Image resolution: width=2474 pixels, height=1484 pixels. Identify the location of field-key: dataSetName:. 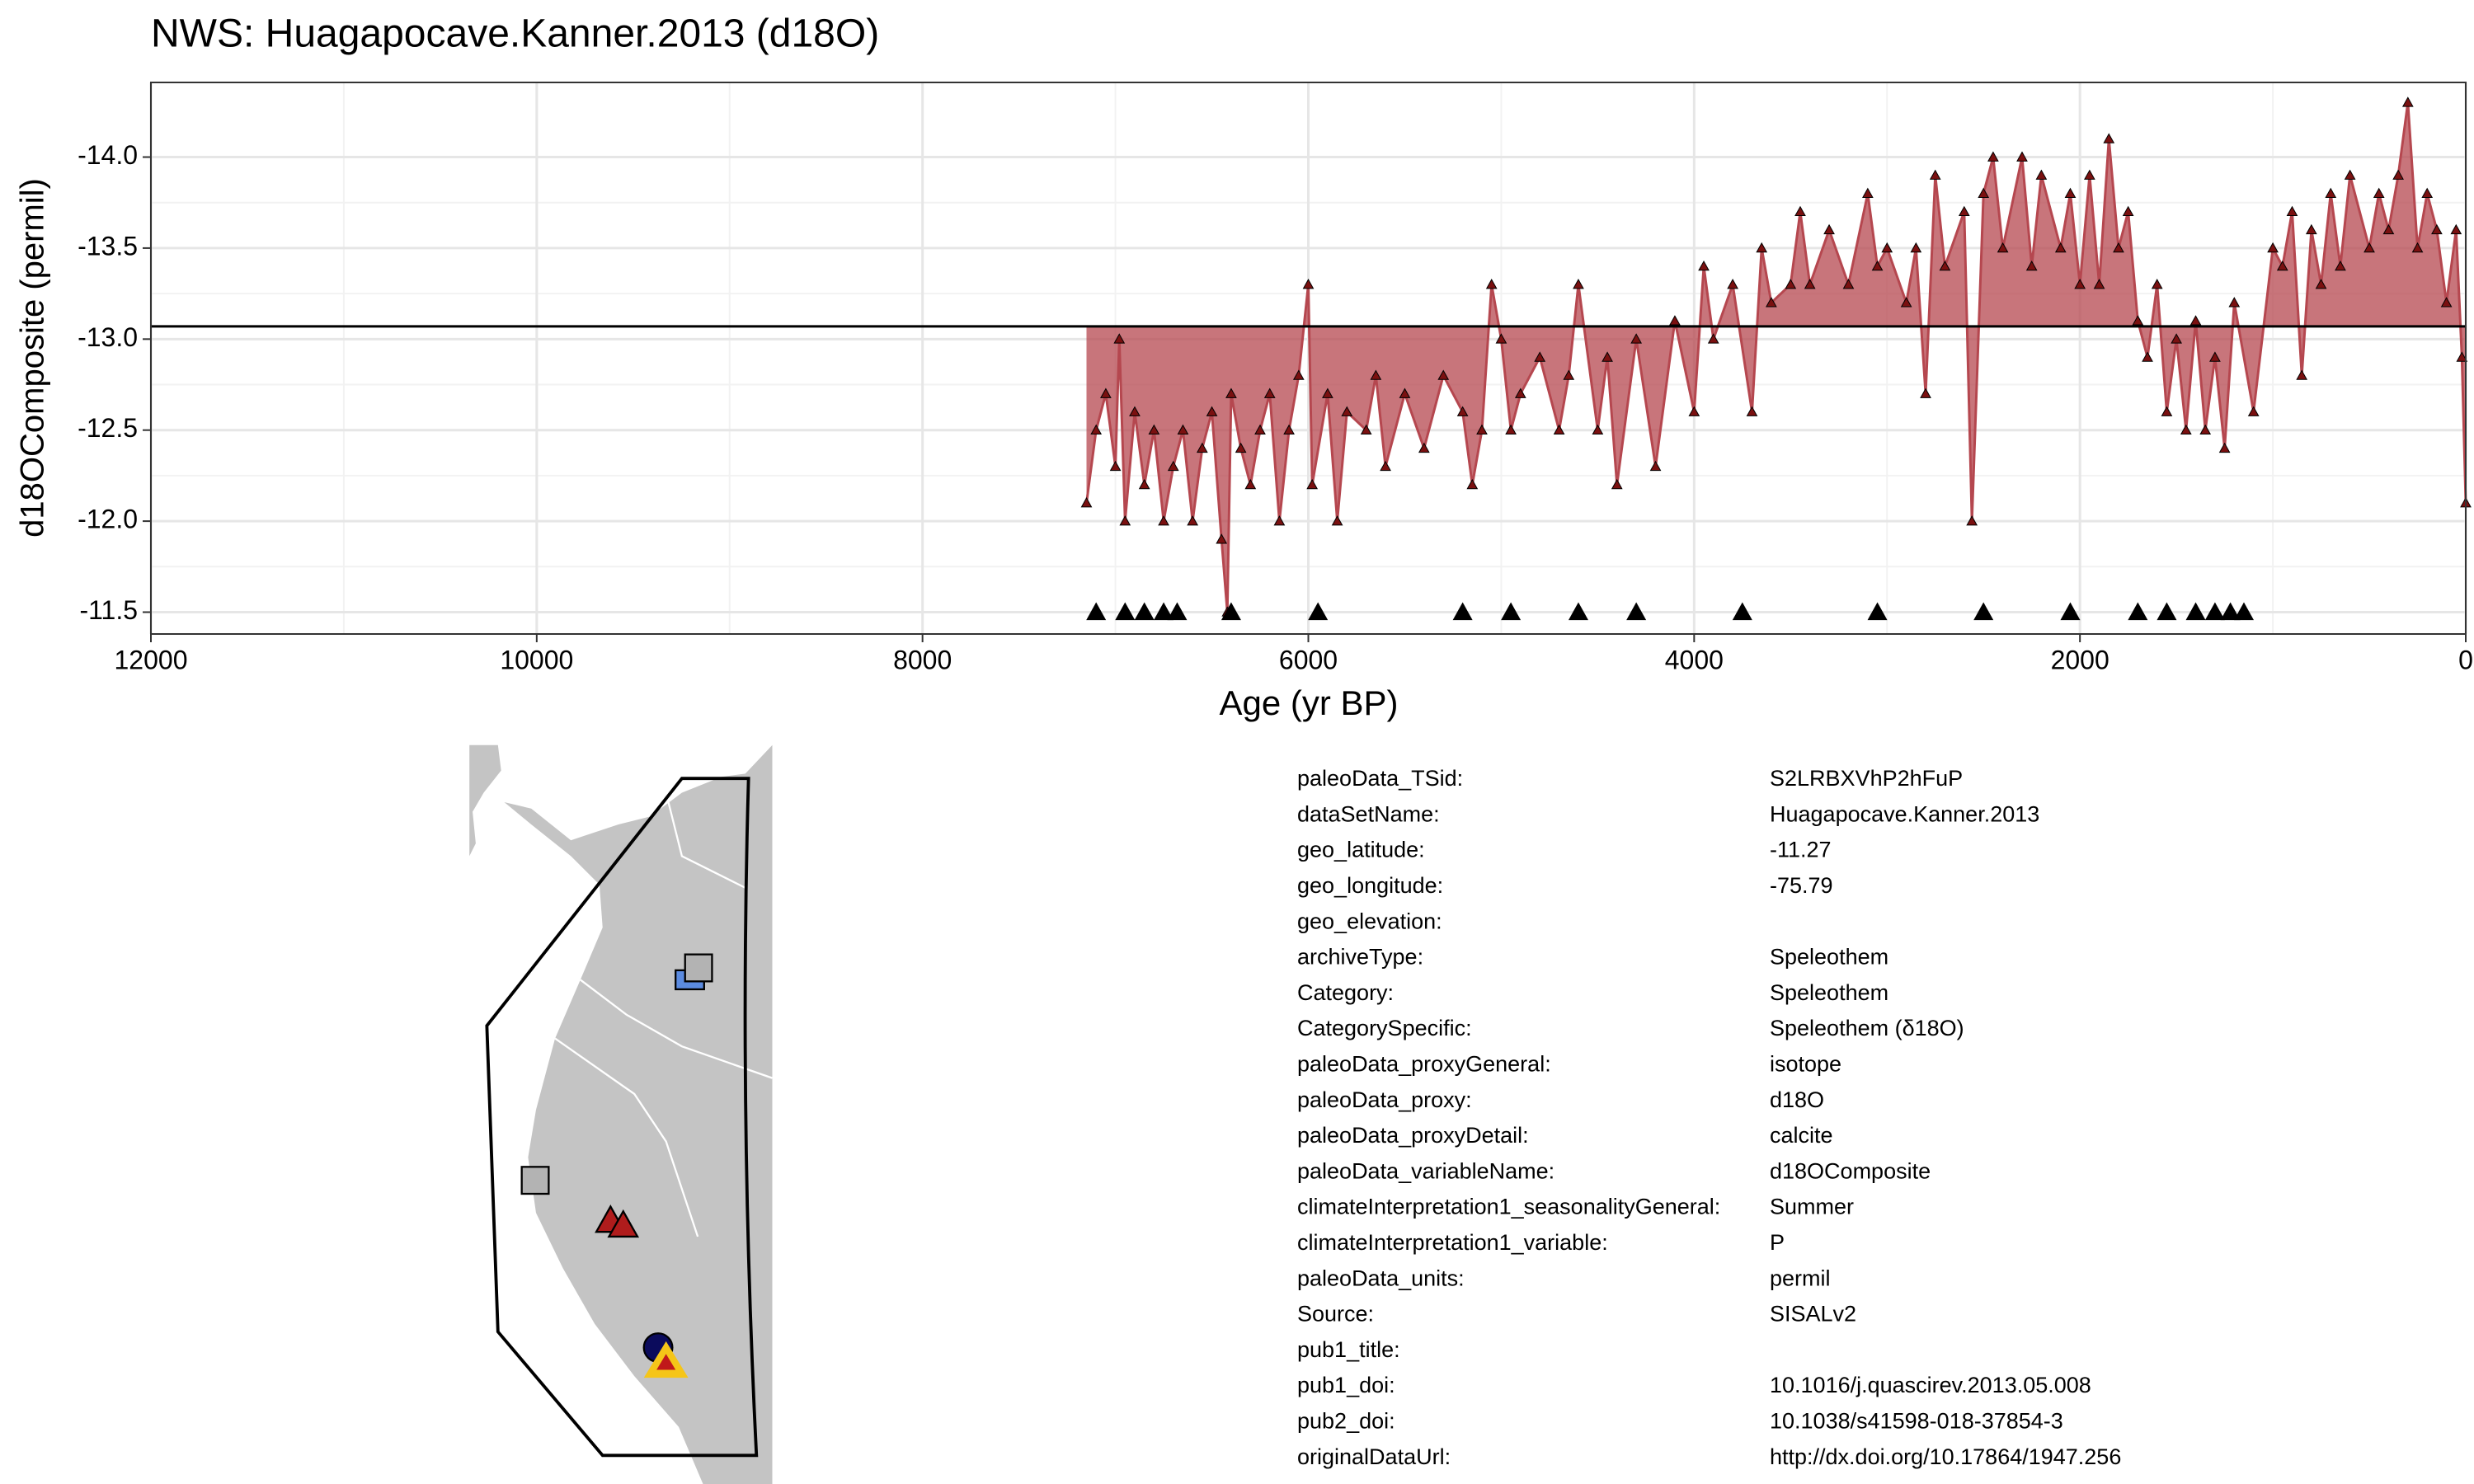
(1368, 813).